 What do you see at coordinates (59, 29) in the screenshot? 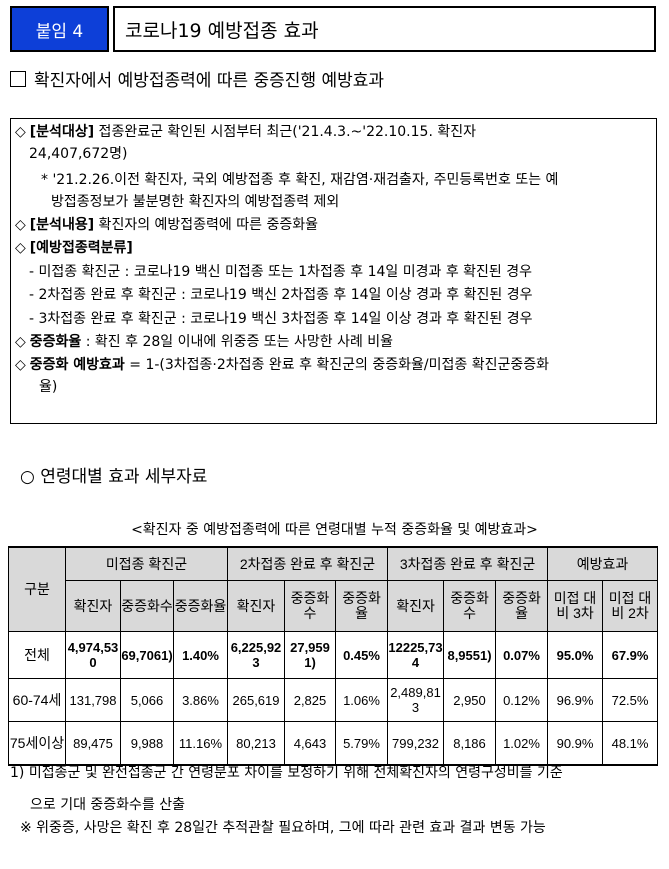
I see `attachment-badge: 붙임 4` at bounding box center [59, 29].